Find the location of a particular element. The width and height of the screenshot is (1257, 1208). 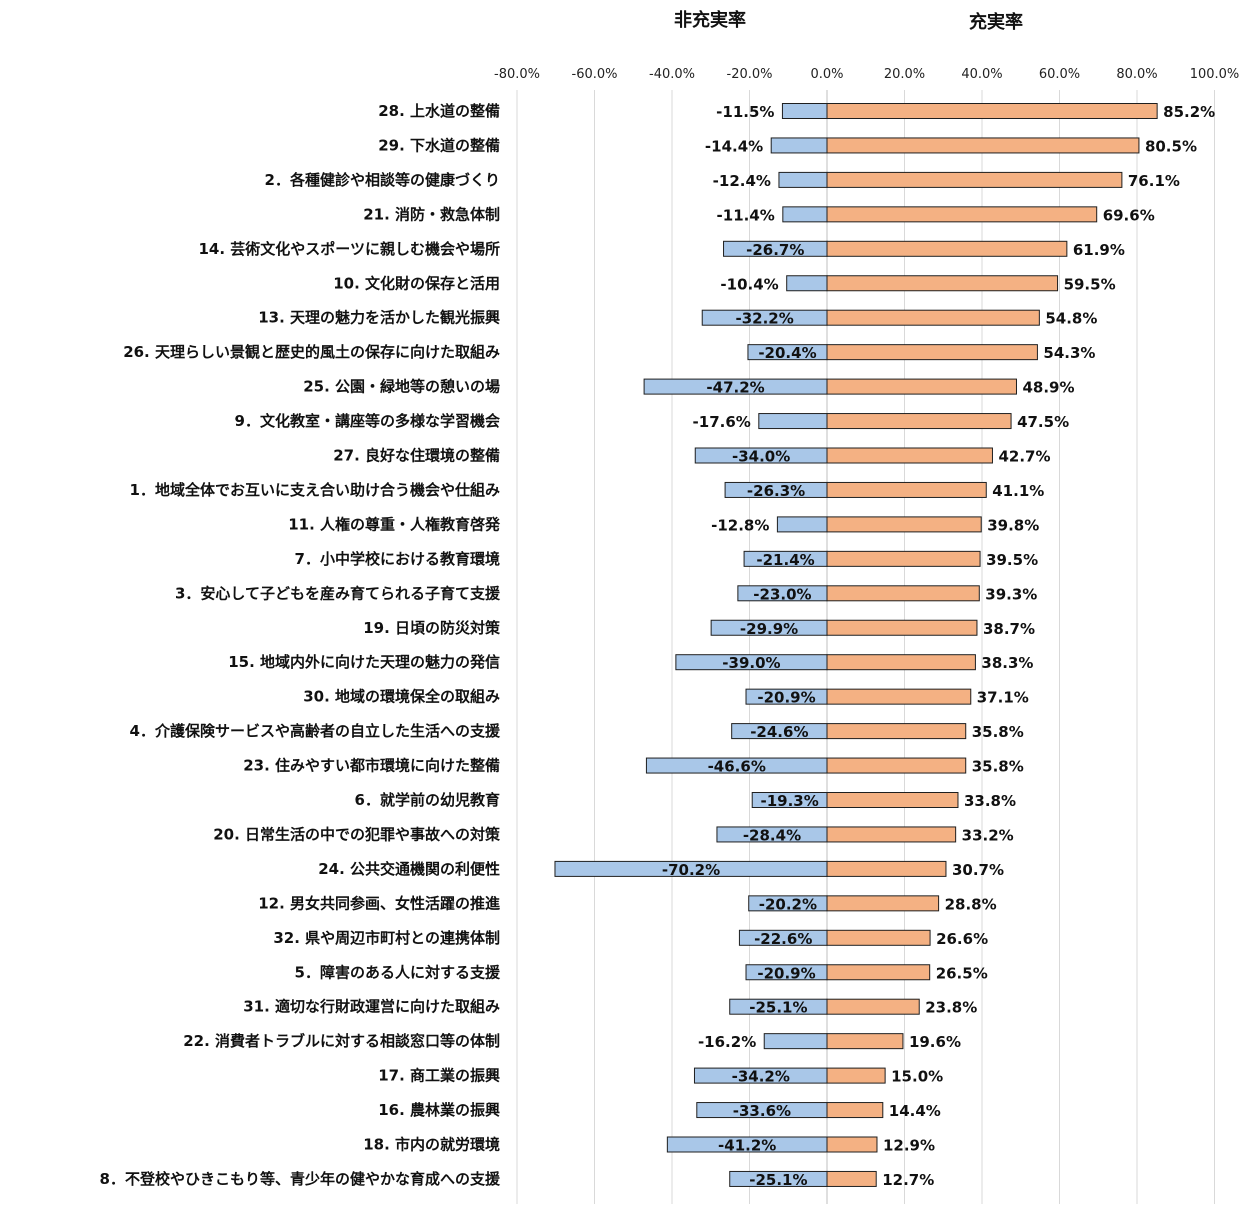

category-label: 28. 上水道の整備 is located at coordinates (439, 111).